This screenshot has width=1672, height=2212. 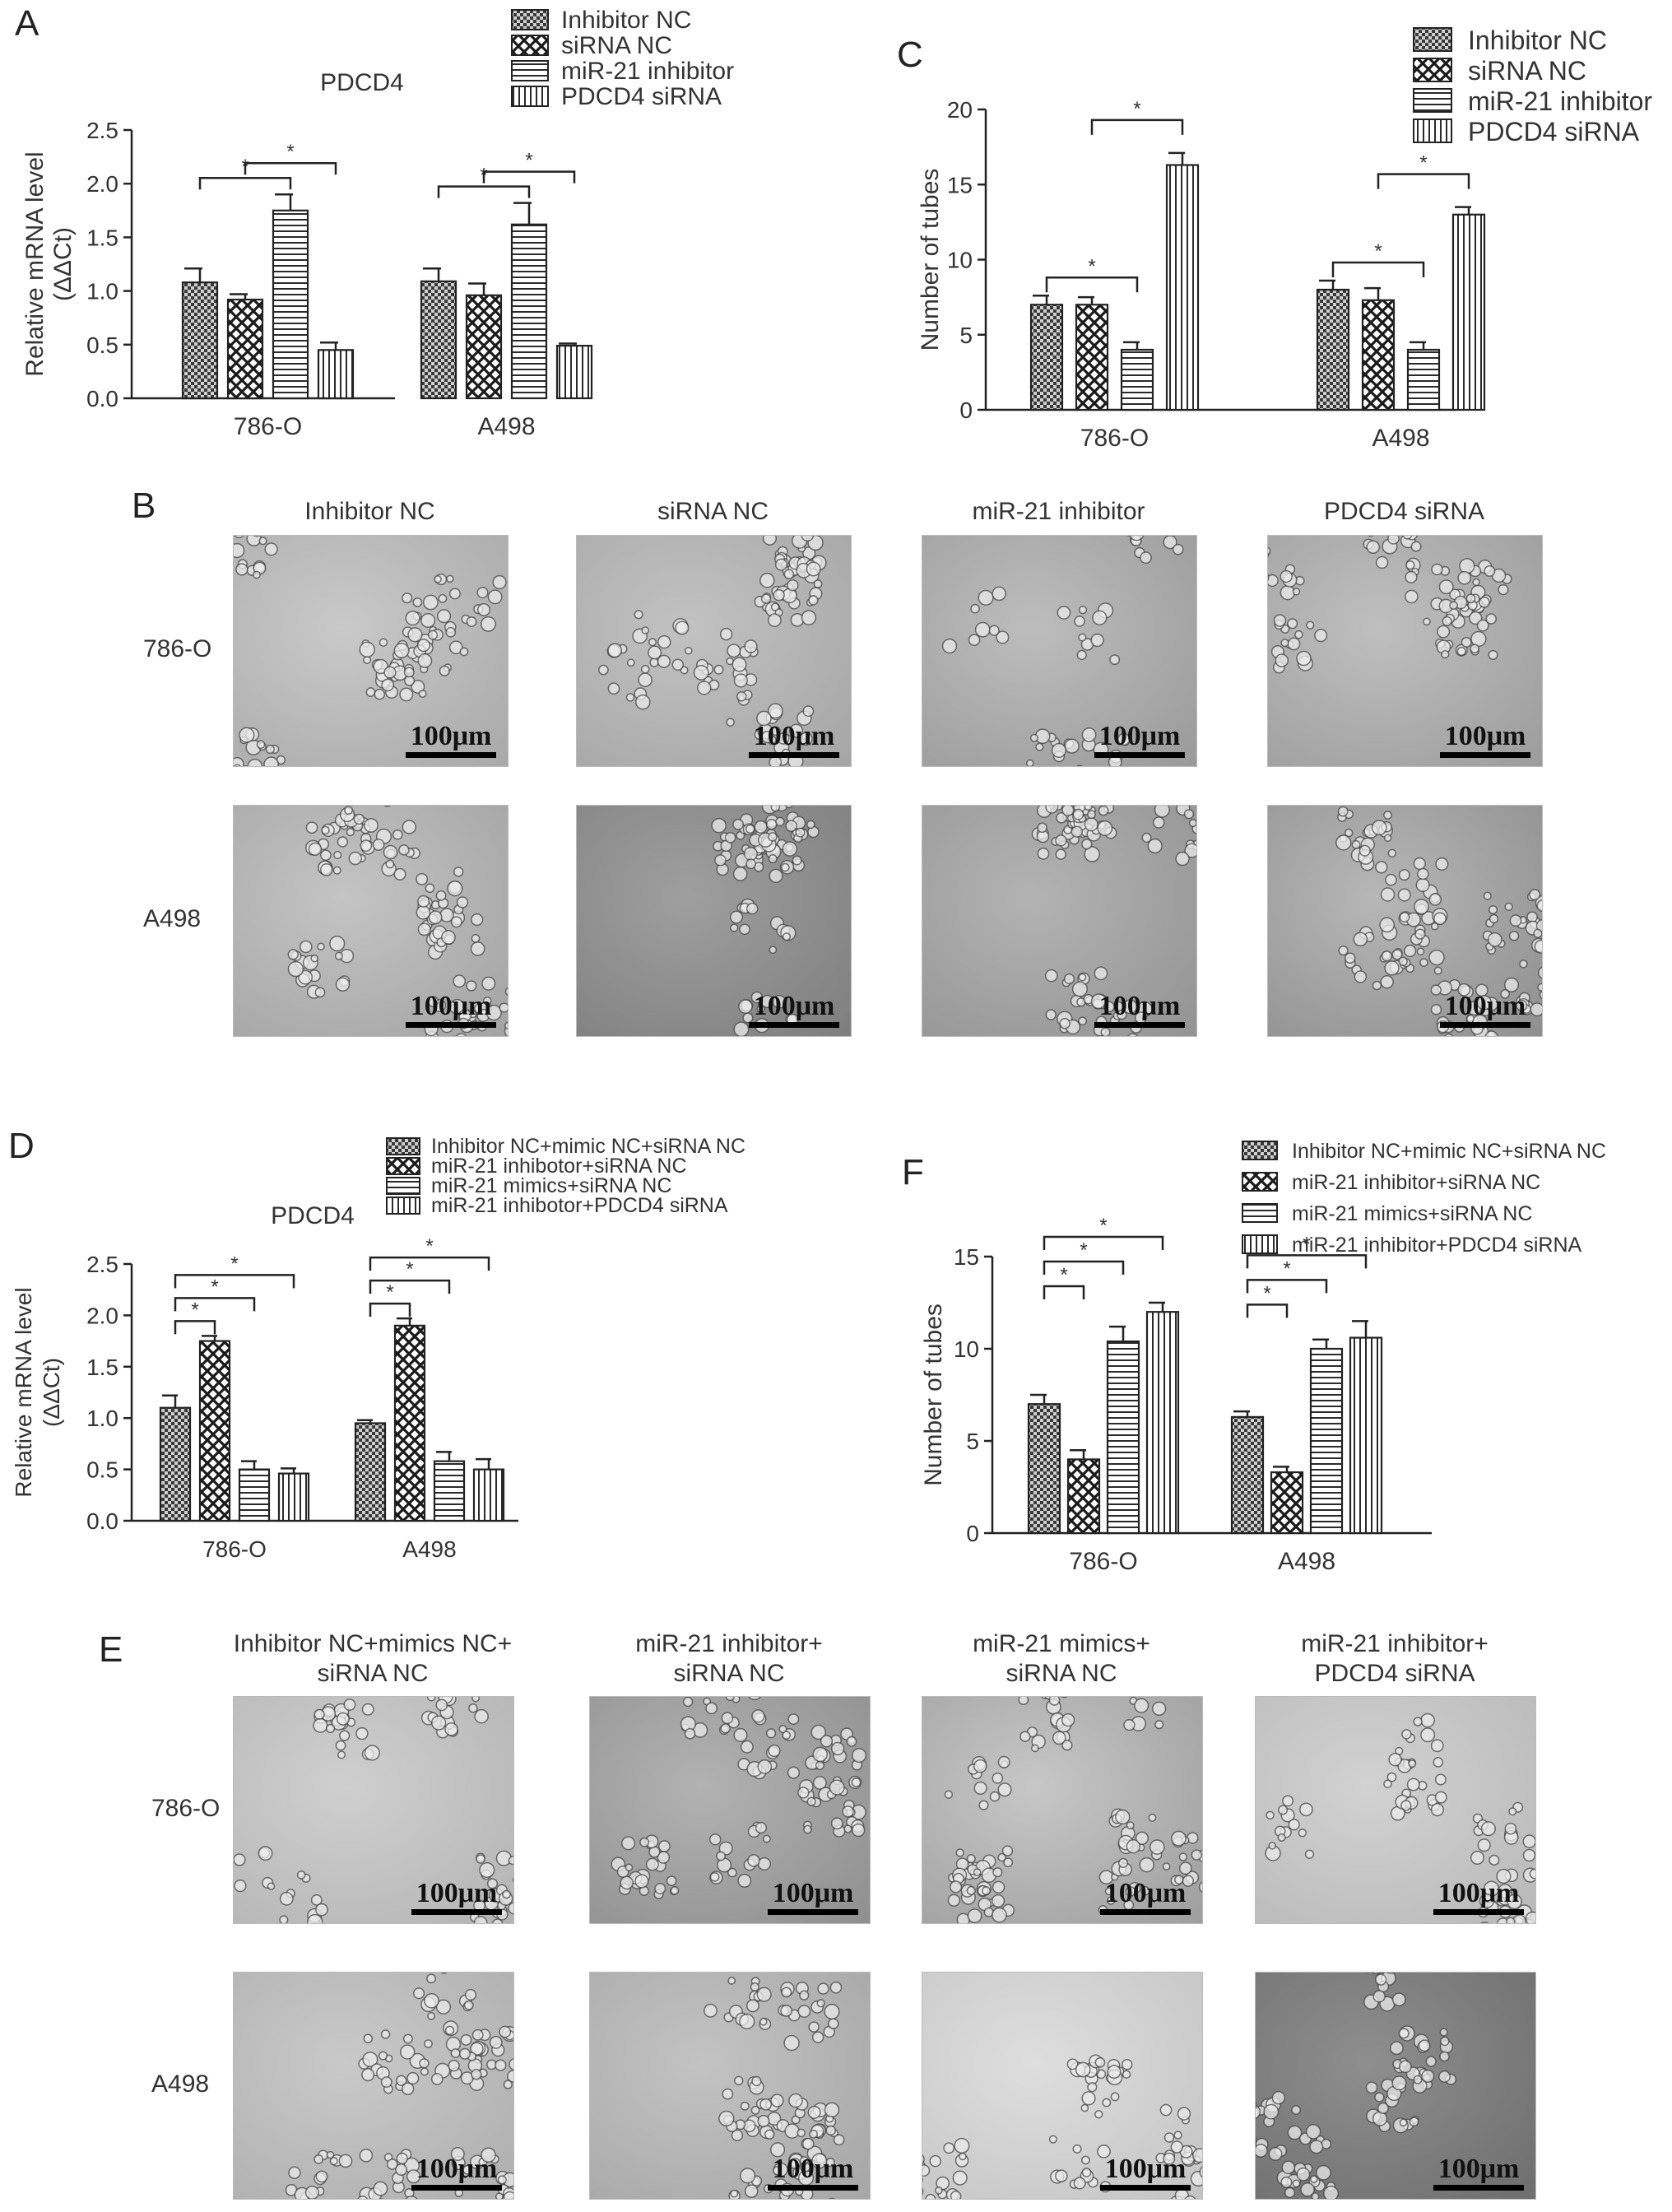 What do you see at coordinates (429, 1549) in the screenshot?
I see `x-tick-label: A498` at bounding box center [429, 1549].